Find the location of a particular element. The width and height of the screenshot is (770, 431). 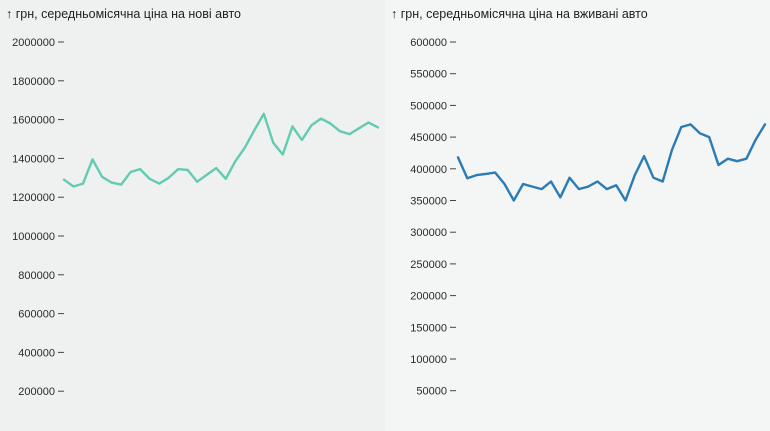

y-axis-tick-label: 500000 is located at coordinates (428, 106).